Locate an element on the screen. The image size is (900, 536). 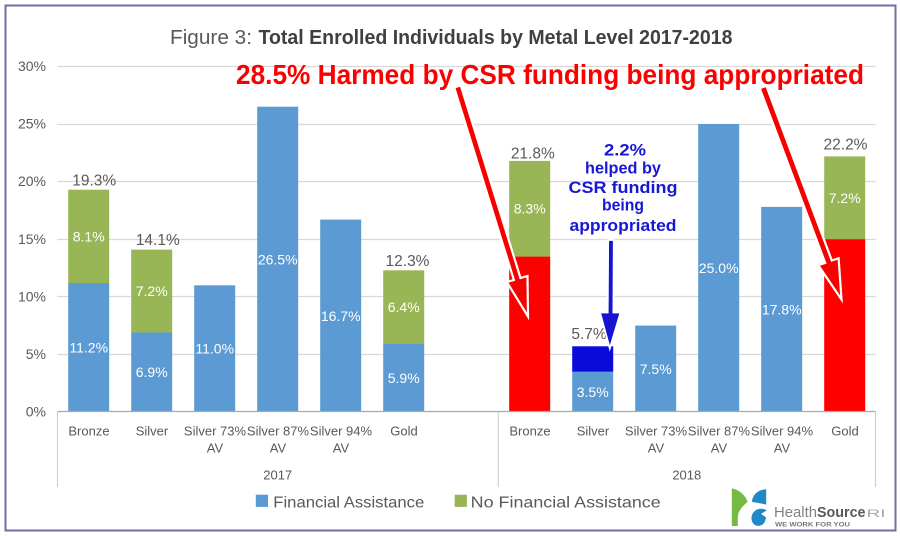
svg-text: 5.7% is located at coordinates (589, 334).